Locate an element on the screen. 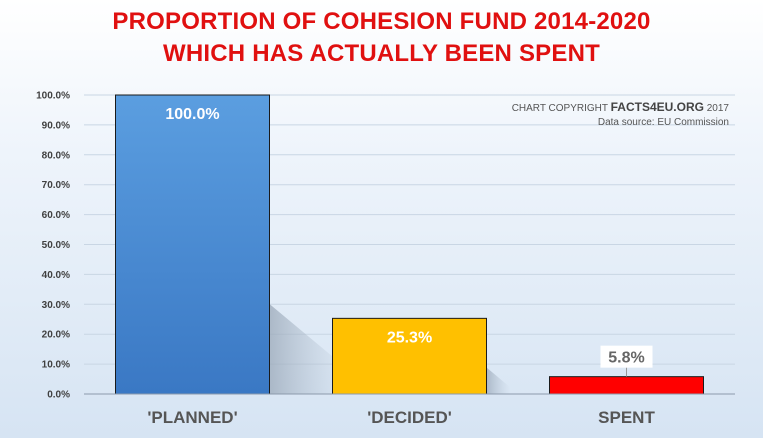 The image size is (763, 438). chart-title-line1: PROPORTION OF COHESION FUND 2014-2020 is located at coordinates (381, 21).